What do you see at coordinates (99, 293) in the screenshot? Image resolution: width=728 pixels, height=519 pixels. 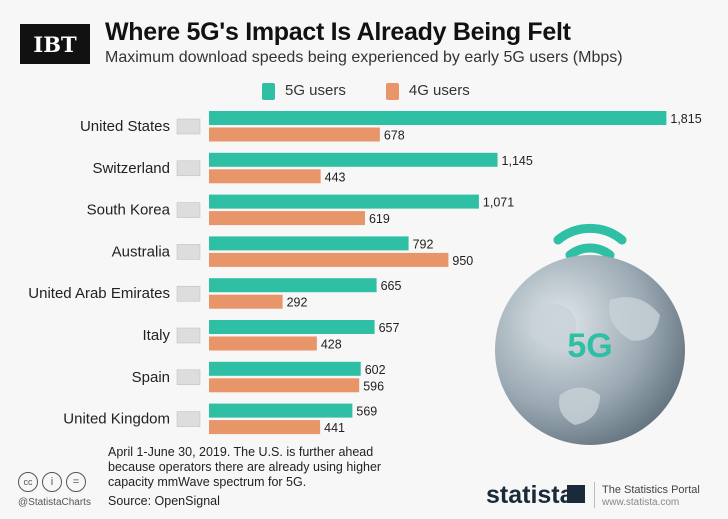 I see `category-label: United Arab Emirates` at bounding box center [99, 293].